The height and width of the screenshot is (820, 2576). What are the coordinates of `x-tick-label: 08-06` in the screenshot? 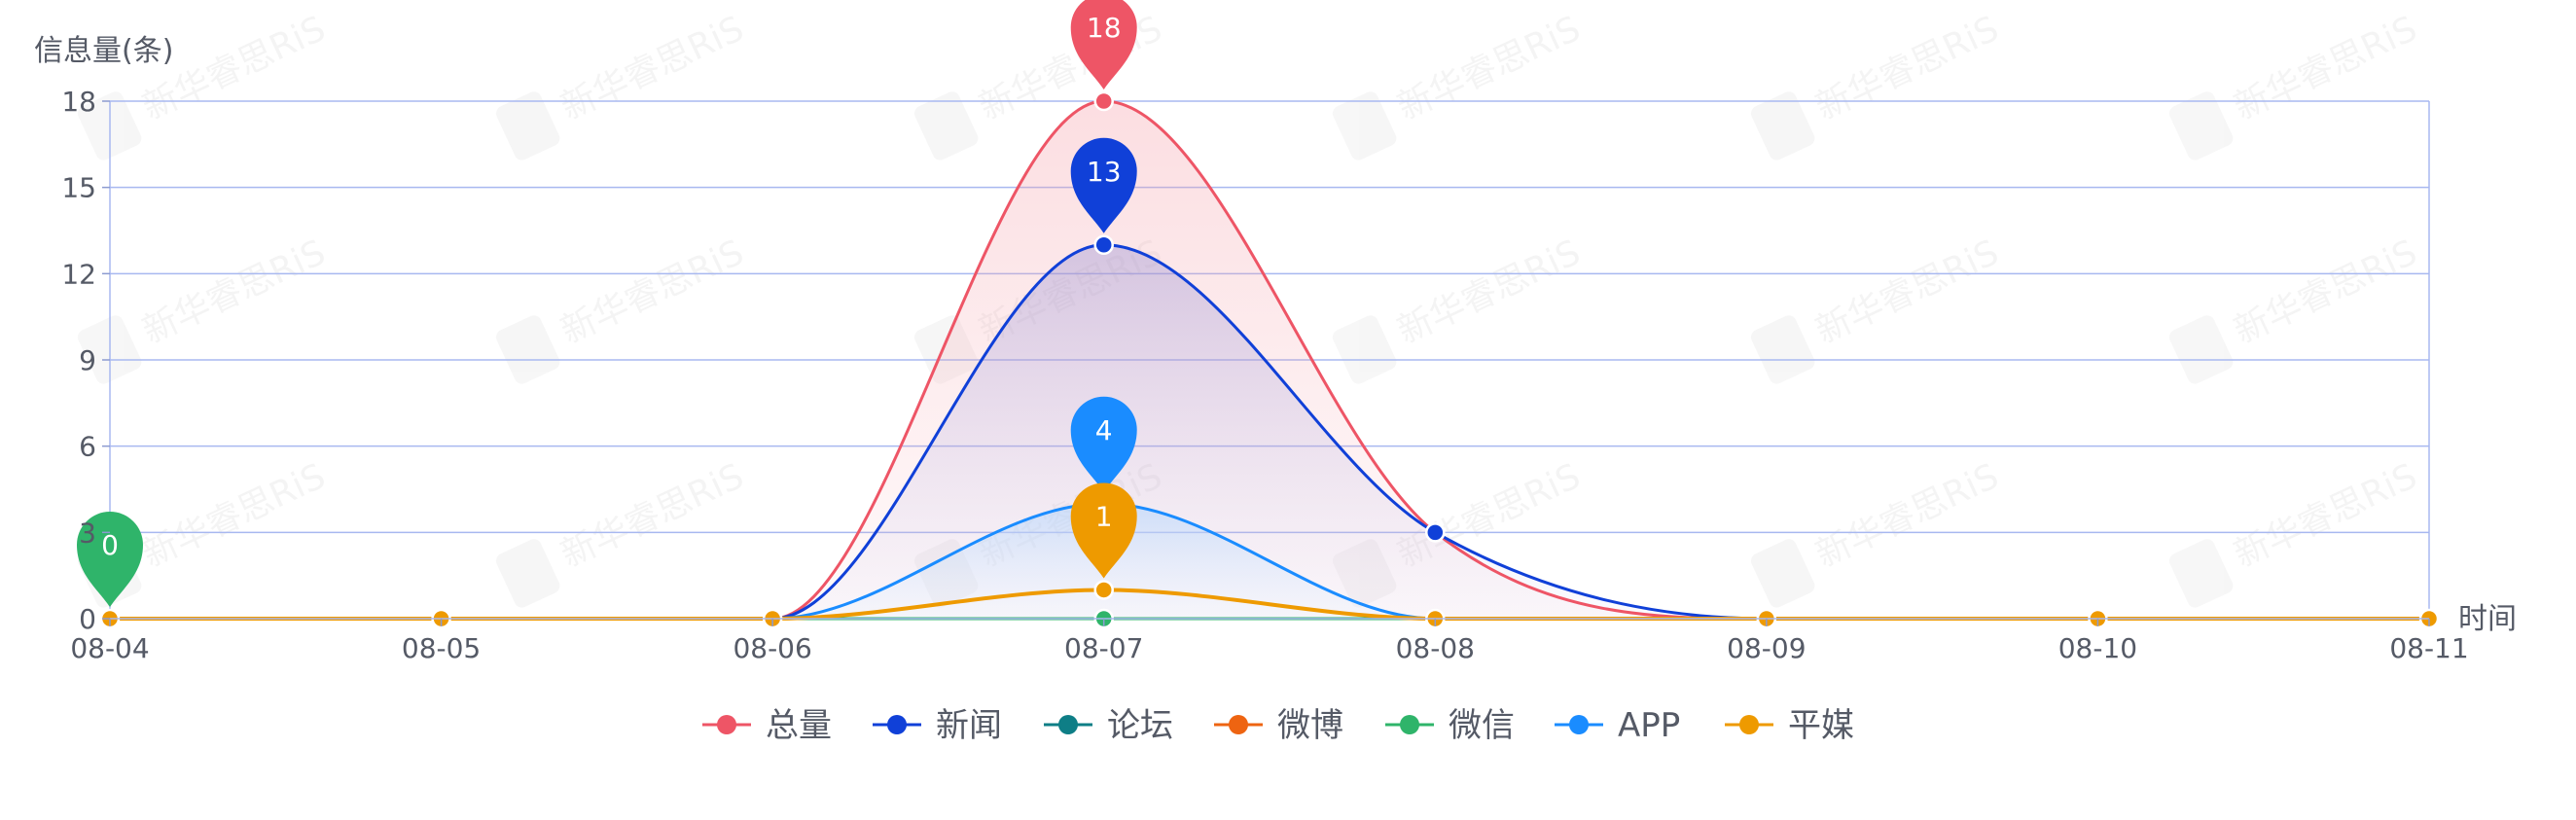 It's located at (772, 648).